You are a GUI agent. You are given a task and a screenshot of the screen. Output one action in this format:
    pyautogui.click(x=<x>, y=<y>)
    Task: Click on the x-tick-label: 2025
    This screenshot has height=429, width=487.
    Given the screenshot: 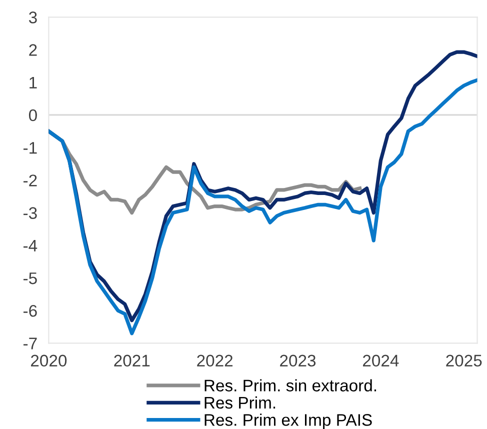 What is the action you would take?
    pyautogui.click(x=464, y=360)
    